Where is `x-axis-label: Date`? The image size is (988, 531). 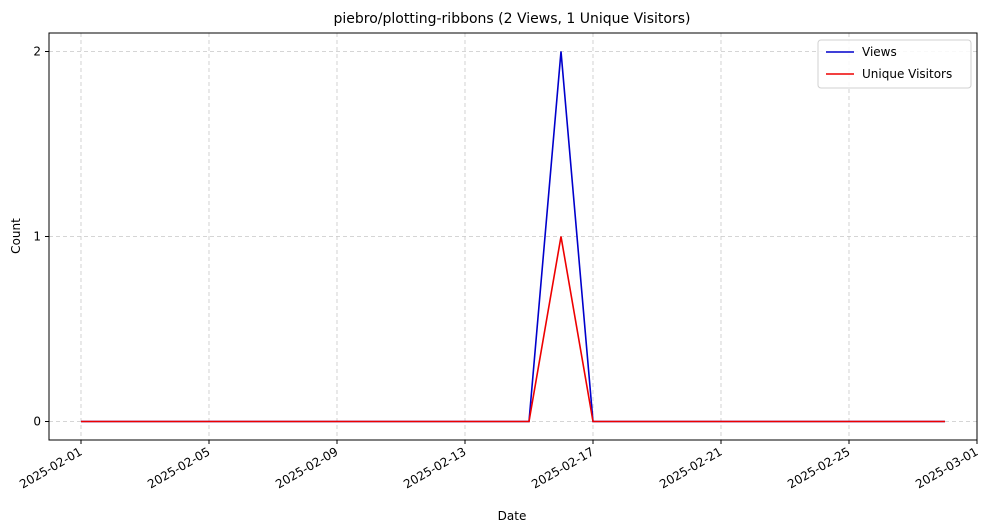
x-axis-label: Date is located at coordinates (512, 516).